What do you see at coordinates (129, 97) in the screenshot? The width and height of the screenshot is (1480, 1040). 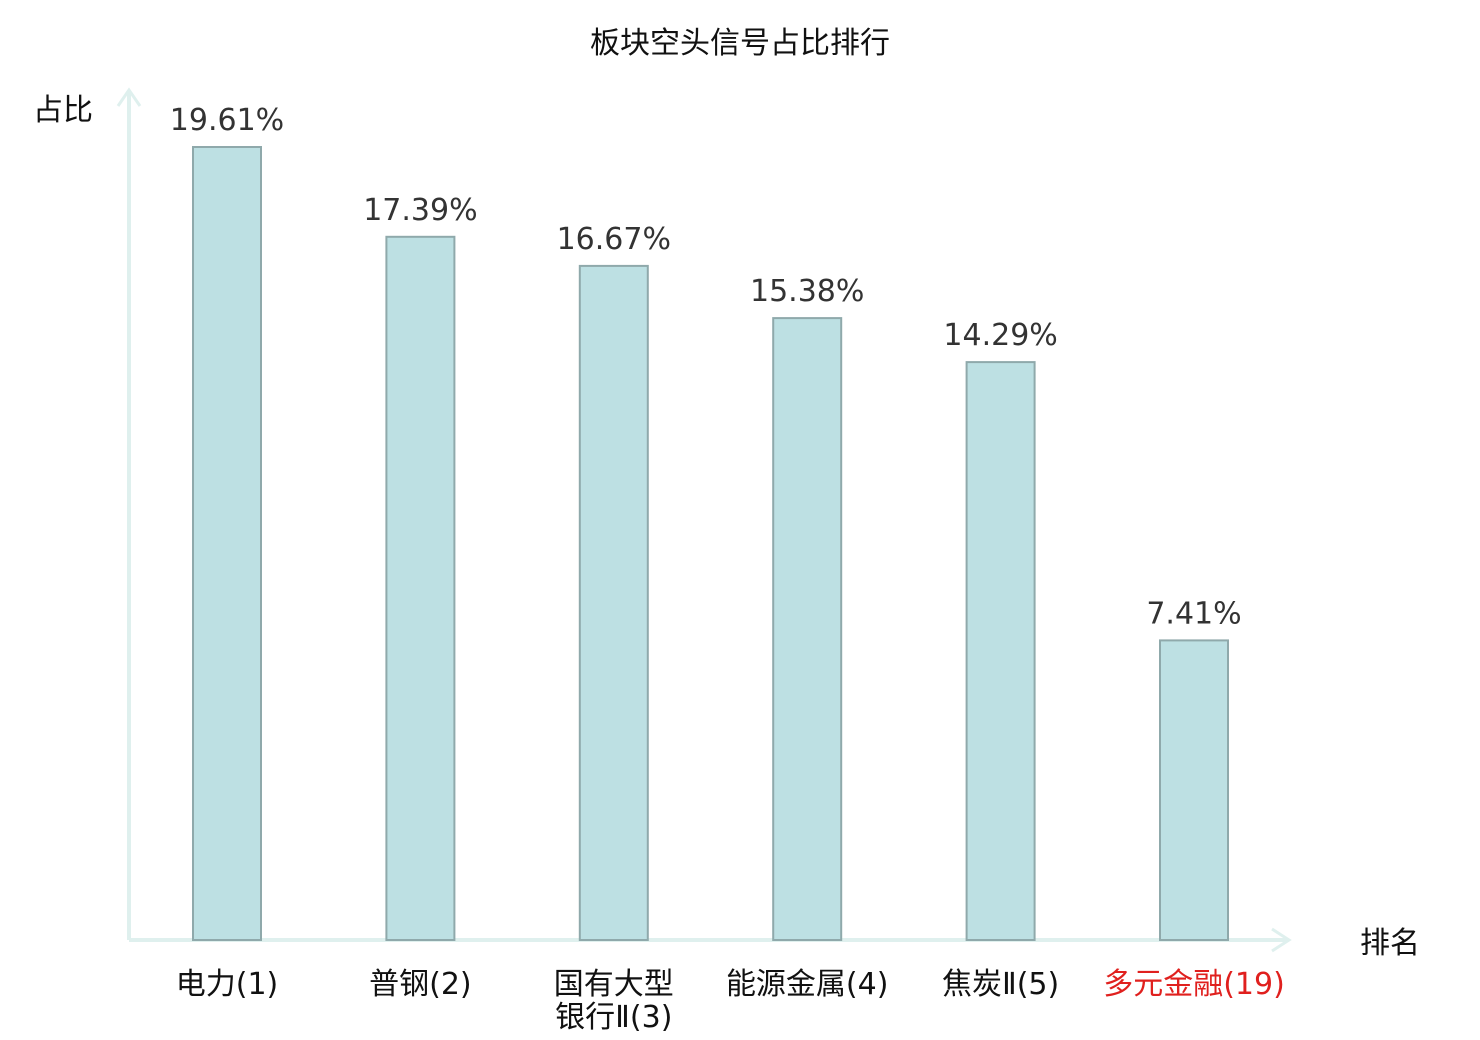 I see `y-axis-arrow` at bounding box center [129, 97].